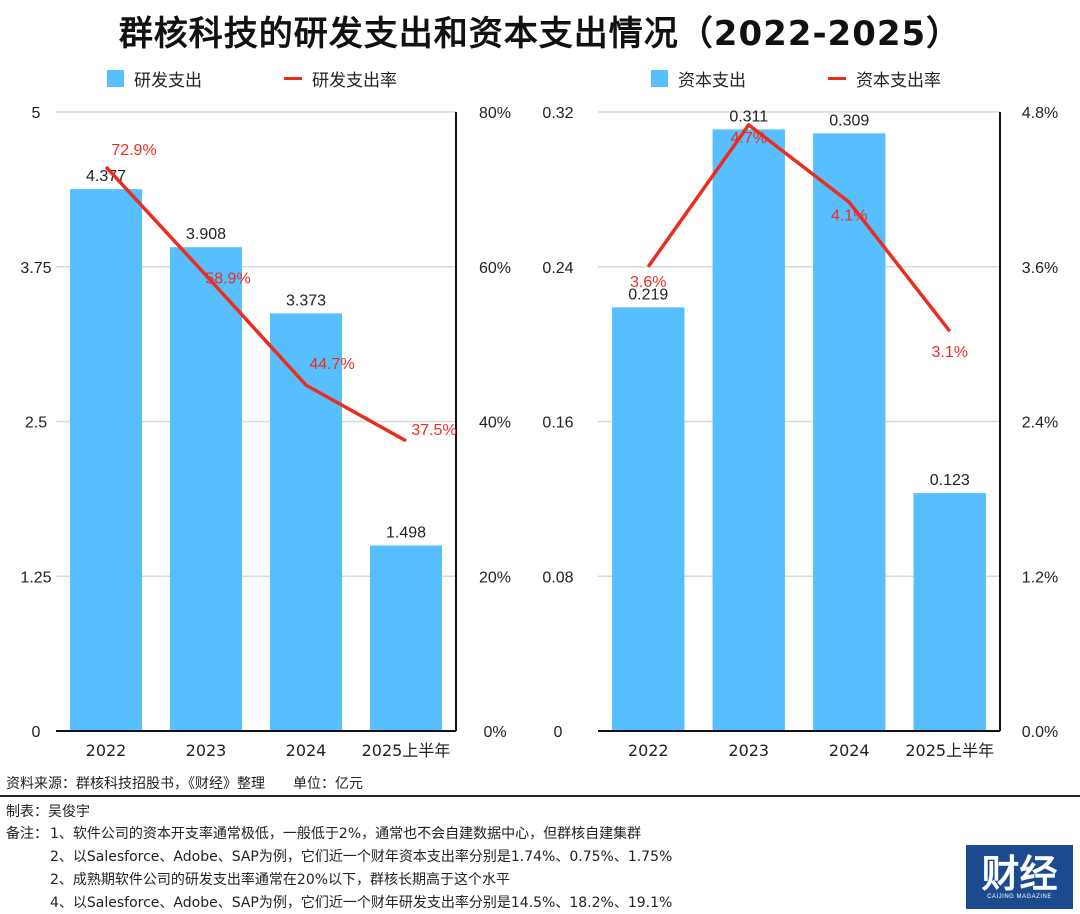 The height and width of the screenshot is (914, 1080). Describe the element at coordinates (1019, 897) in the screenshot. I see `logo-subtext: CAIJING MAGAZINE` at that location.